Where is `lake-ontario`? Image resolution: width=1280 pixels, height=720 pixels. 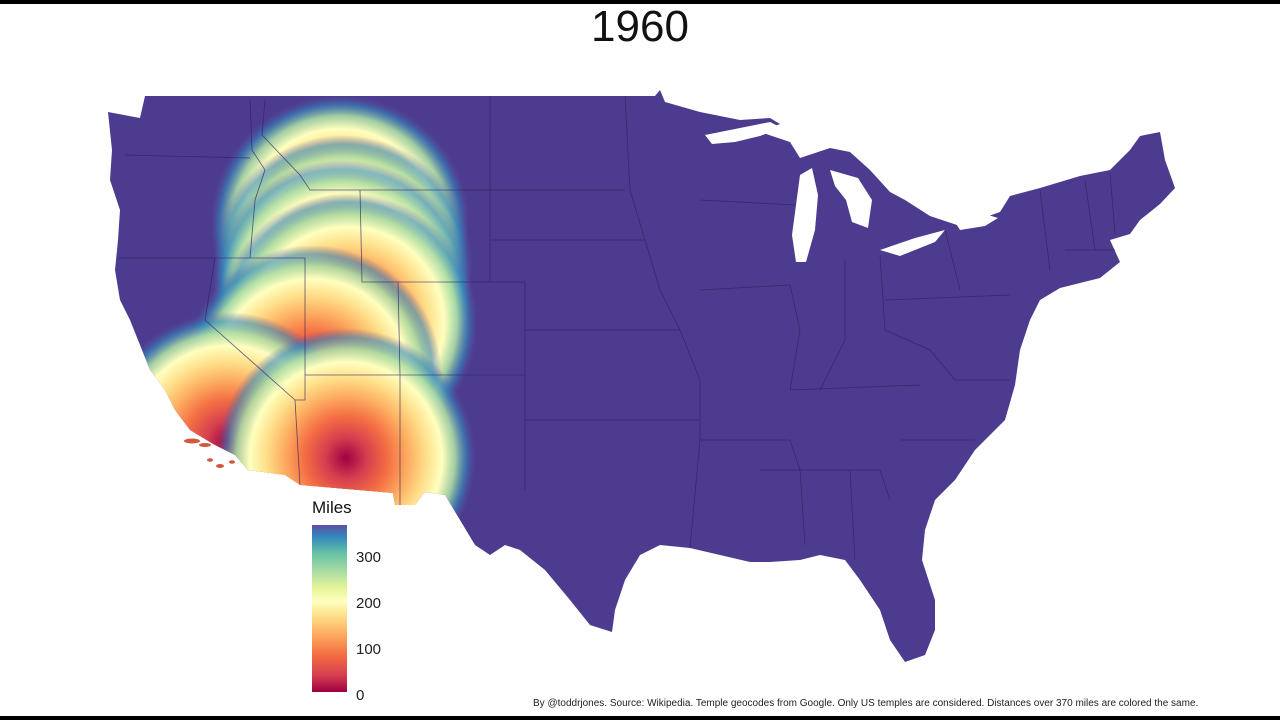 lake-ontario is located at coordinates (976, 222).